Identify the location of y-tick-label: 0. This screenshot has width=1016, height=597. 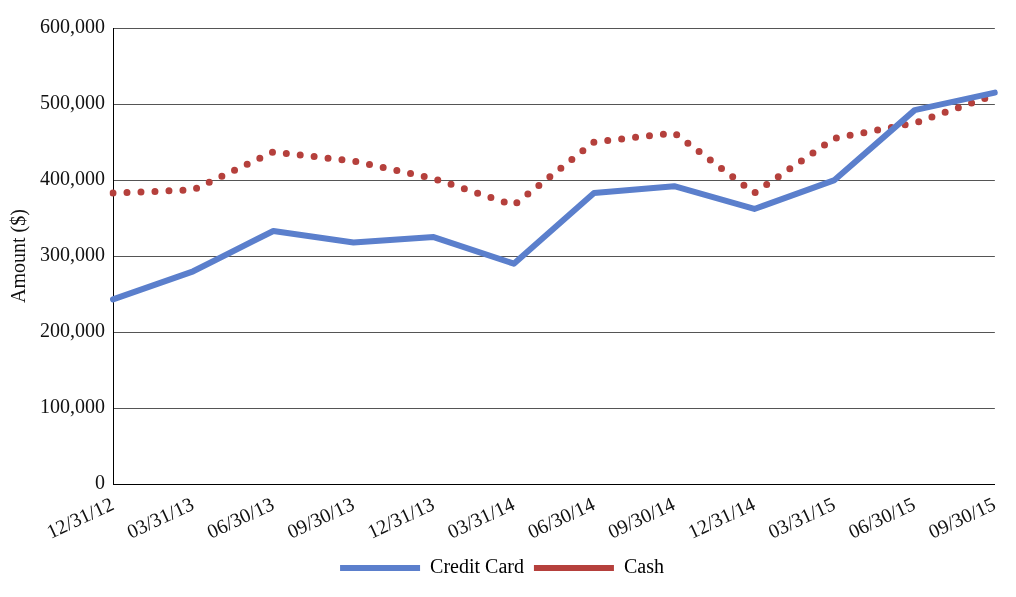
(100, 482).